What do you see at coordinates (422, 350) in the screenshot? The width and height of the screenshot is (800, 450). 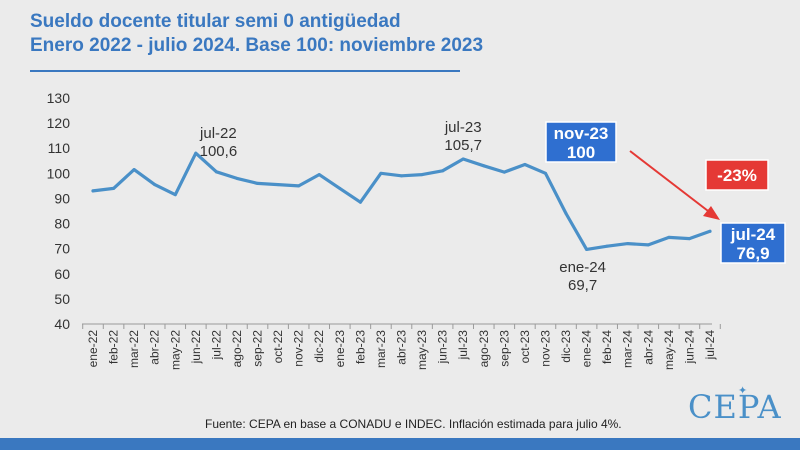 I see `x-tick-label-may-23: may-23` at bounding box center [422, 350].